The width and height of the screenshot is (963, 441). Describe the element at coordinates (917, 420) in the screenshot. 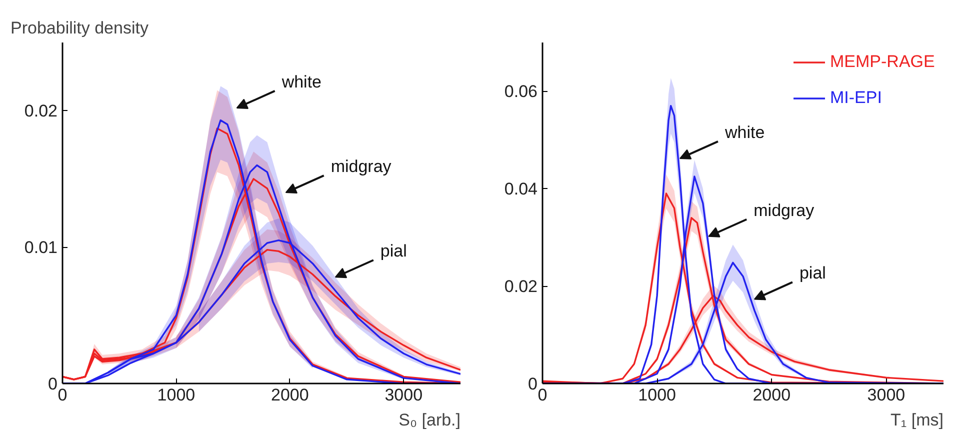

I see `x-axis-title: T₁ [ms]` at that location.